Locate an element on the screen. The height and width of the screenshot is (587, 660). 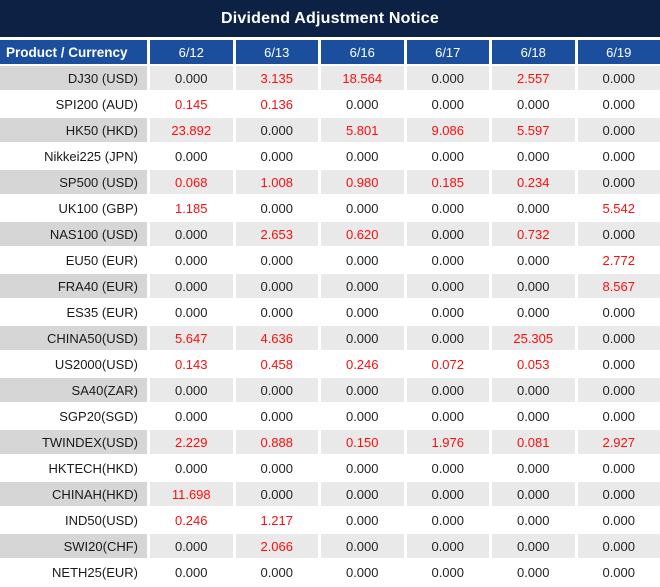
value-cell: 1.976 is located at coordinates (449, 443).